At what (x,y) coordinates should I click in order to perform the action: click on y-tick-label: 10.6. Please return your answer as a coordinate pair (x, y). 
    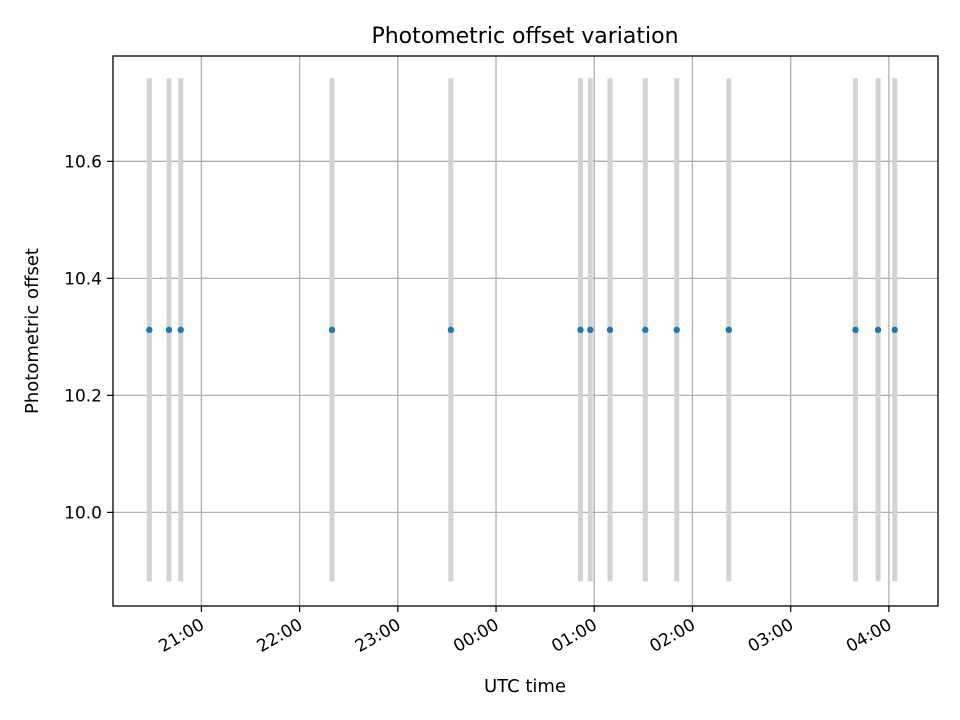
    Looking at the image, I should click on (83, 162).